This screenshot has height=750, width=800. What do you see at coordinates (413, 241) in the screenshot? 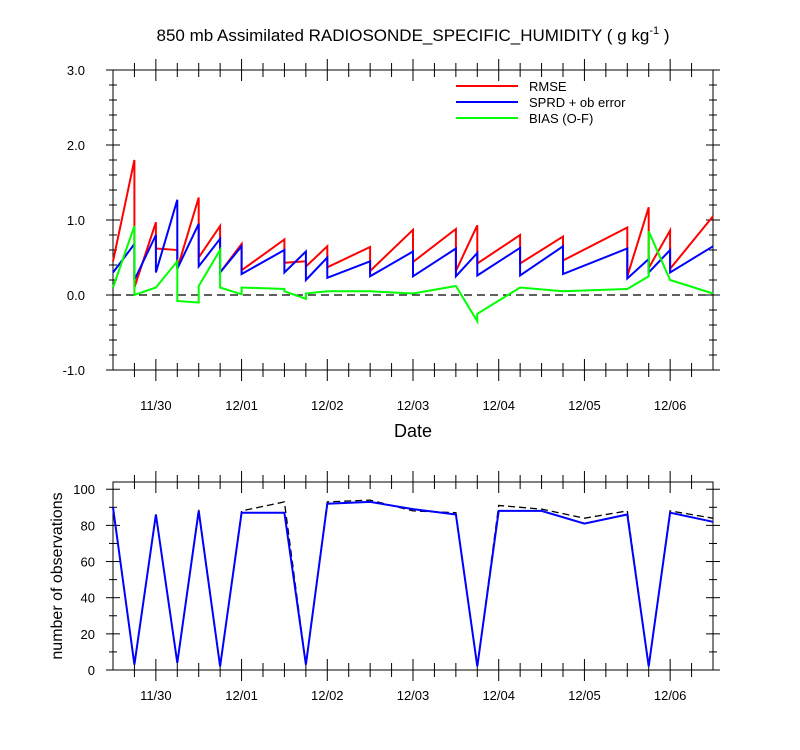
I see `series-line-sprd-ob-error` at bounding box center [413, 241].